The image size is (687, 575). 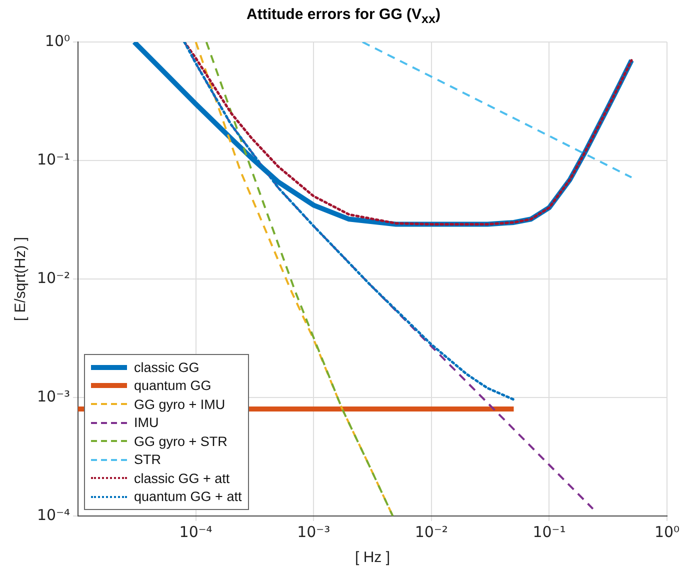 I want to click on y-tick-label: 10⁻², so click(x=53, y=277).